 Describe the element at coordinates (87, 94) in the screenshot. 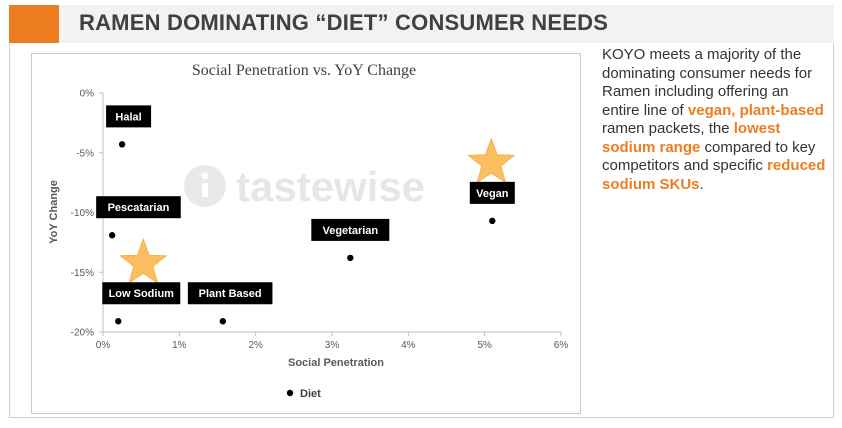

I see `y-tick-label: 0%` at that location.